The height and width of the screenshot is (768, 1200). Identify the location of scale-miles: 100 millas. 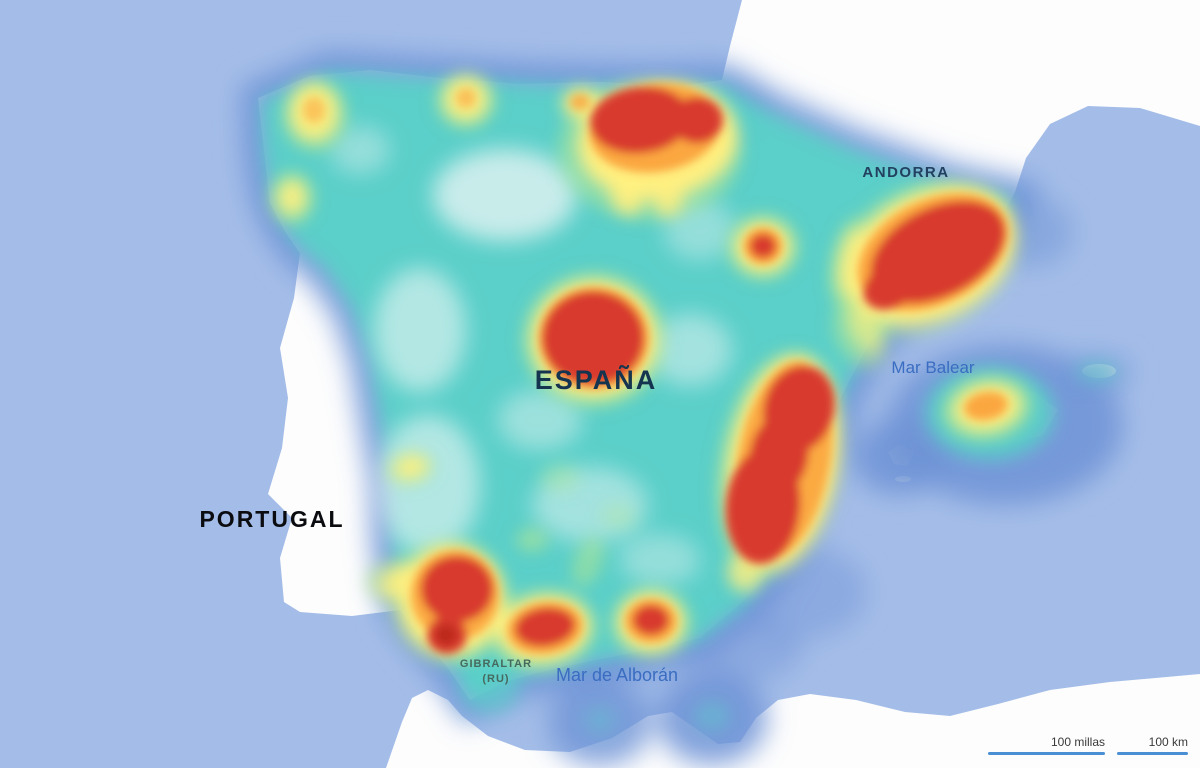
(1046, 745).